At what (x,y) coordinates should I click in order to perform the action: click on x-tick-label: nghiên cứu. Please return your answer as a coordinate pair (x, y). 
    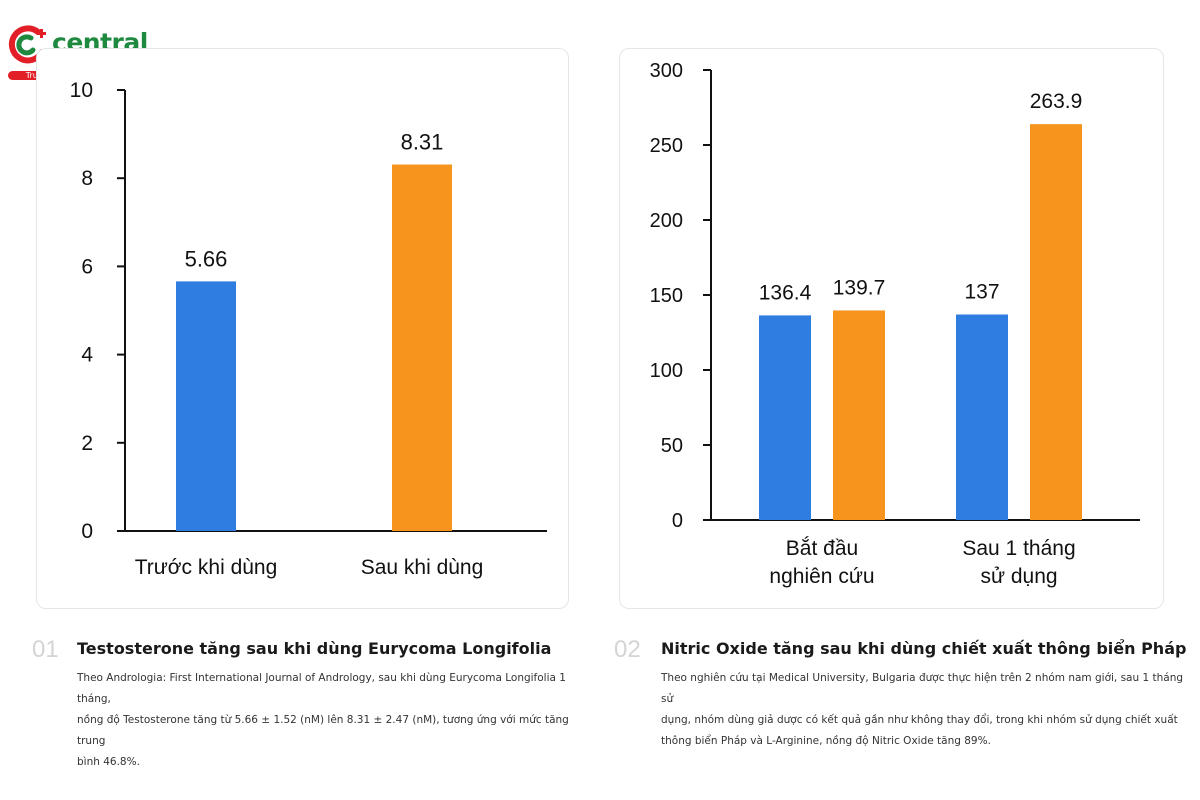
    Looking at the image, I should click on (821, 576).